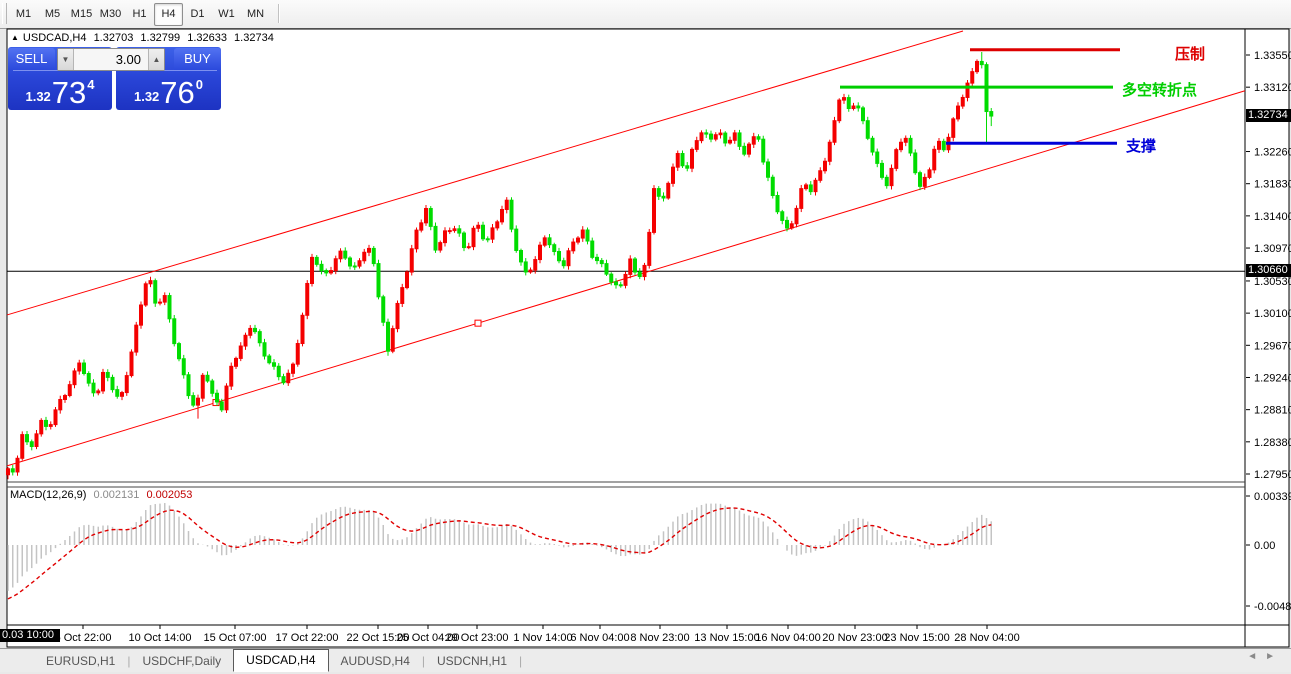 The image size is (1291, 674). I want to click on svg-text: 1.31400, so click(1272, 217).